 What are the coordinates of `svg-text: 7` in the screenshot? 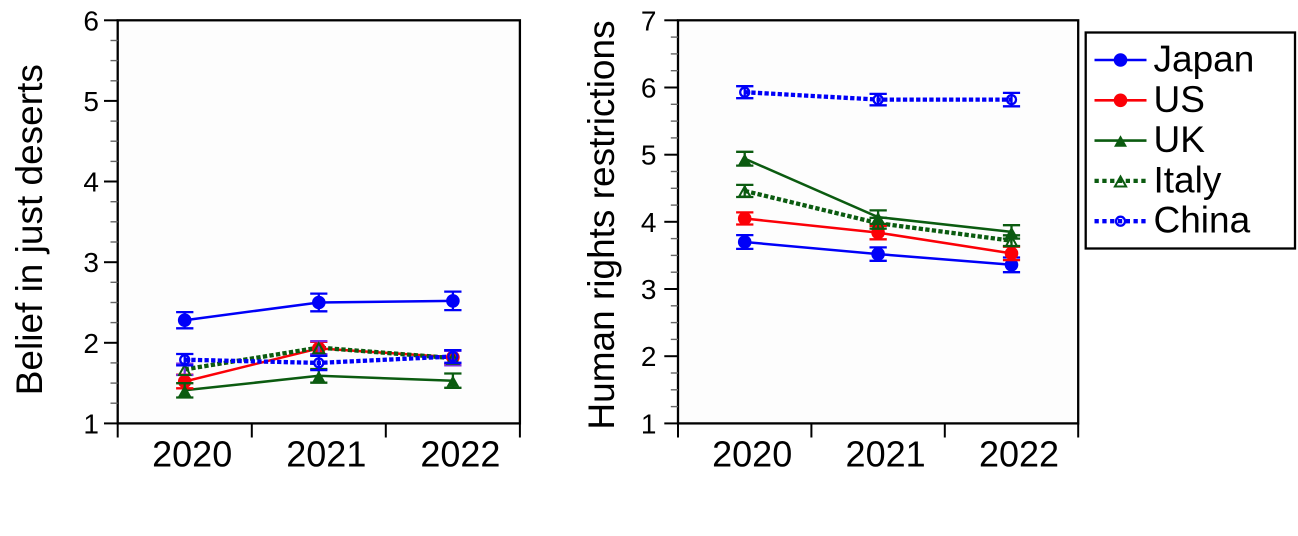 It's located at (649, 20).